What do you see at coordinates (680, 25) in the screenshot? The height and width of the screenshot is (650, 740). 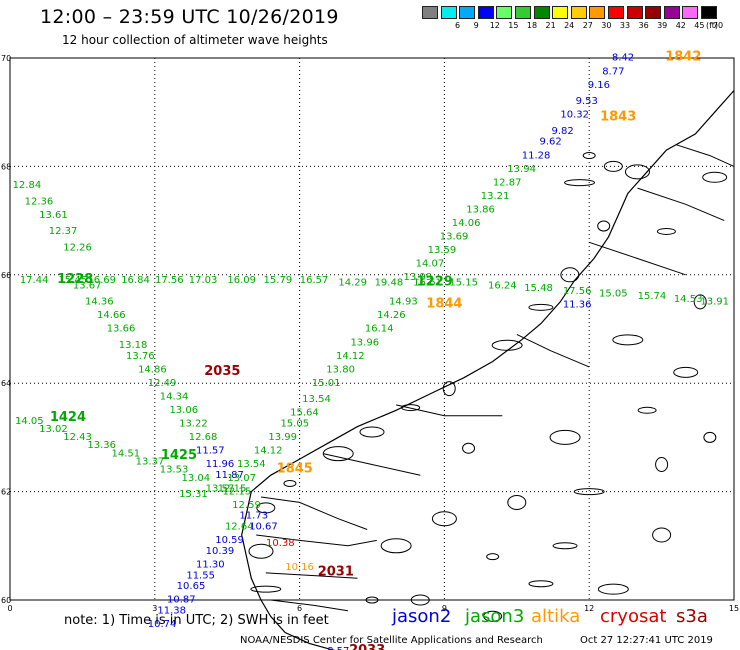 I see `colorbar-label: 42` at bounding box center [680, 25].